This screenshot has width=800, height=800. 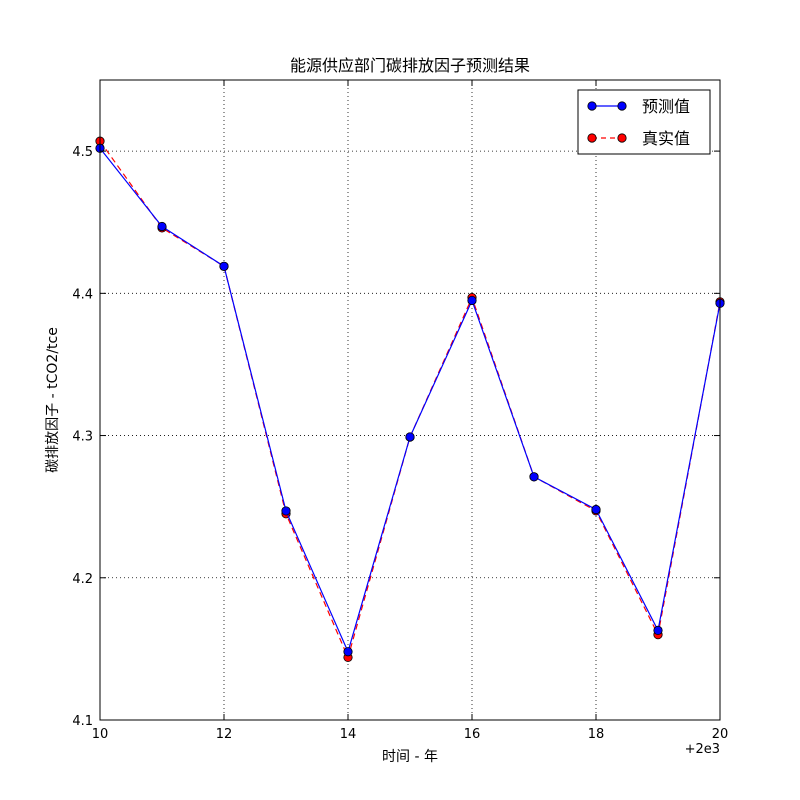 What do you see at coordinates (638, 106) in the screenshot?
I see `legend-item: 预测值` at bounding box center [638, 106].